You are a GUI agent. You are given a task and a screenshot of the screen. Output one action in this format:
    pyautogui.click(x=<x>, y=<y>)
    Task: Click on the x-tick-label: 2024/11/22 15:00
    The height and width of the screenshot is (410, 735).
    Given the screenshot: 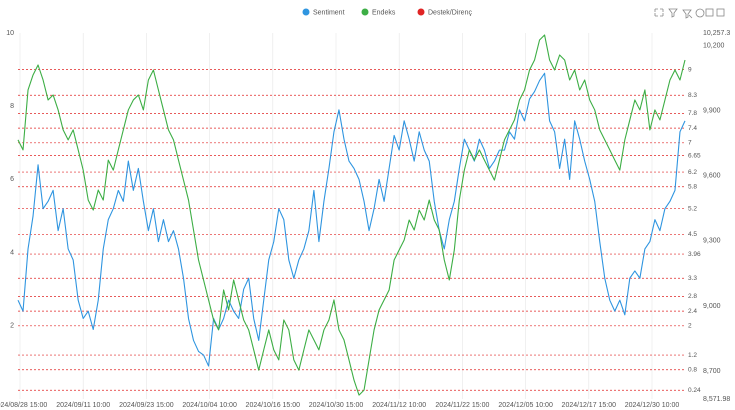 What is the action you would take?
    pyautogui.click(x=462, y=405)
    